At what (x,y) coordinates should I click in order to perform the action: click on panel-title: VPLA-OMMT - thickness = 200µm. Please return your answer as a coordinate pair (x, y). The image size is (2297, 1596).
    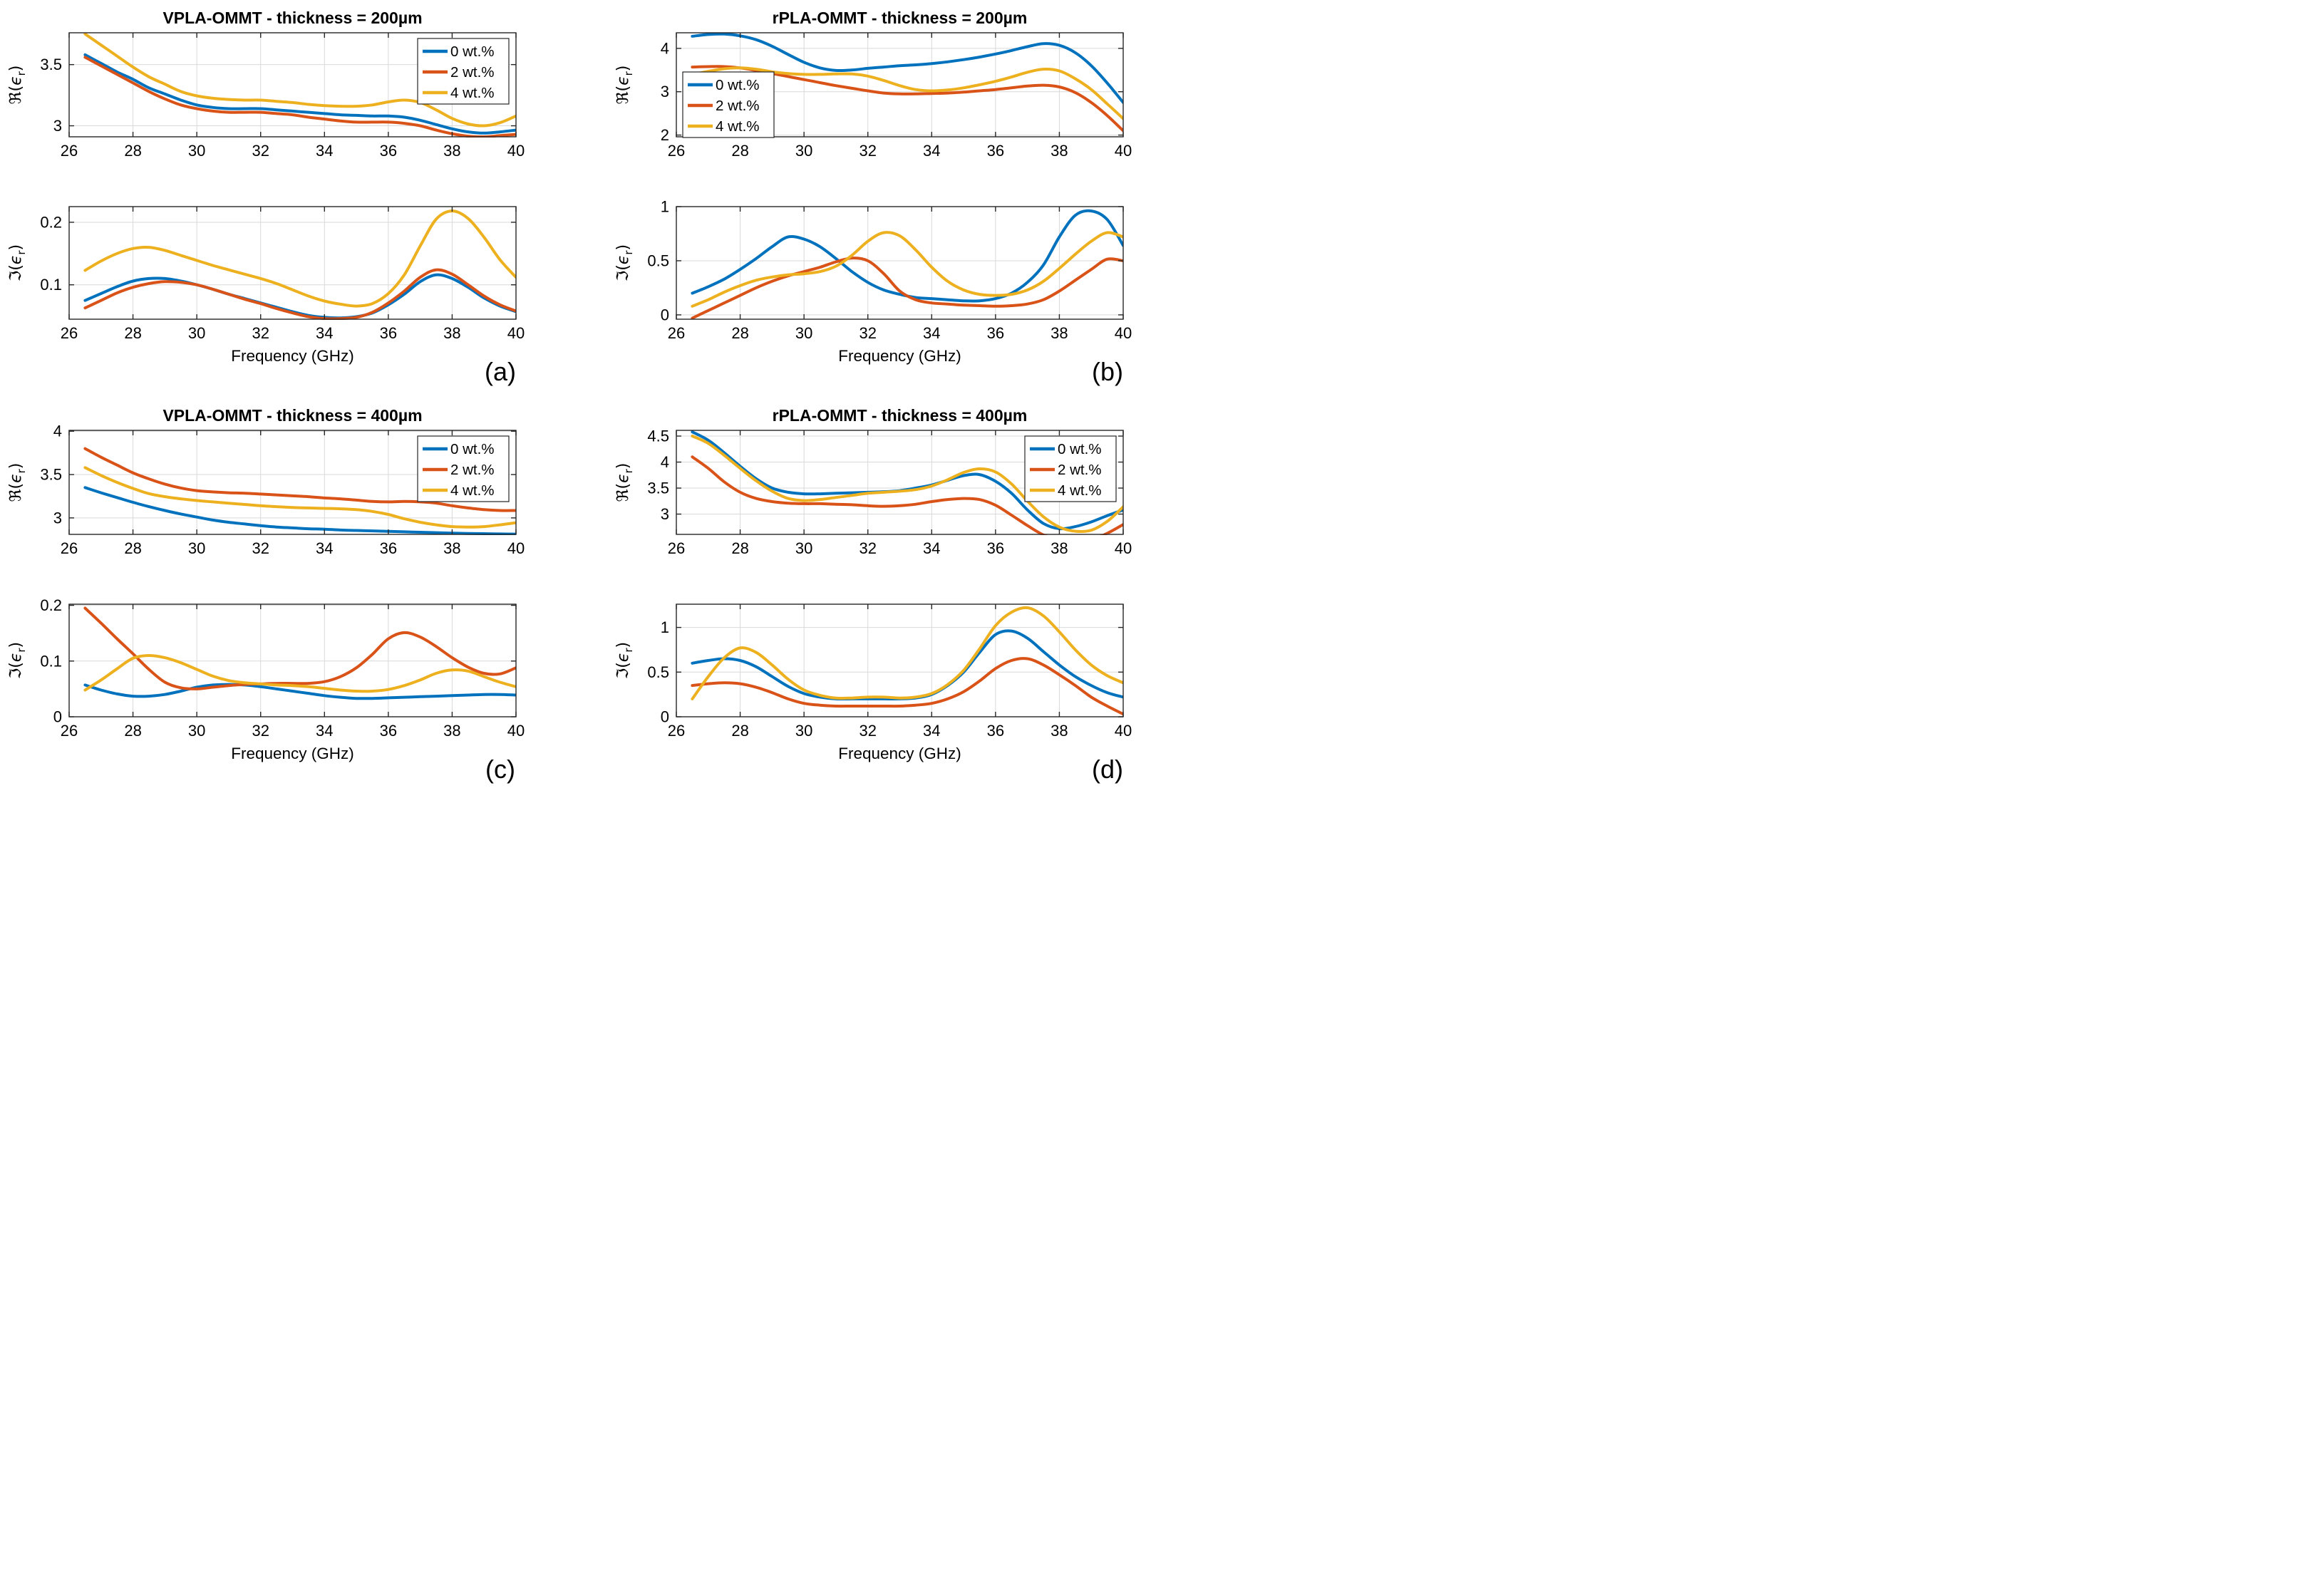
    Looking at the image, I should click on (292, 18).